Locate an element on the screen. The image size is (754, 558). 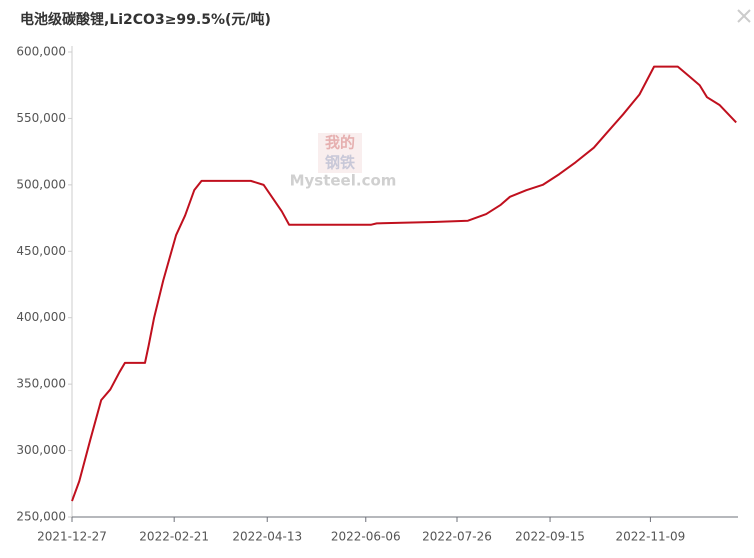
x-tick-label: 2022-02-21 is located at coordinates (174, 537).